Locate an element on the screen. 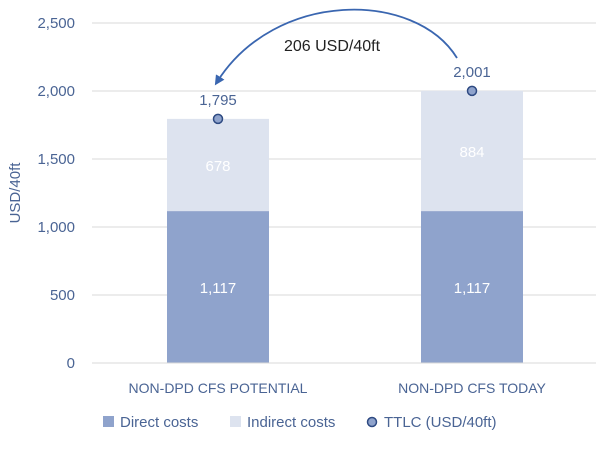 The height and width of the screenshot is (453, 600). ttlc-value-label: 2,001 is located at coordinates (472, 72).